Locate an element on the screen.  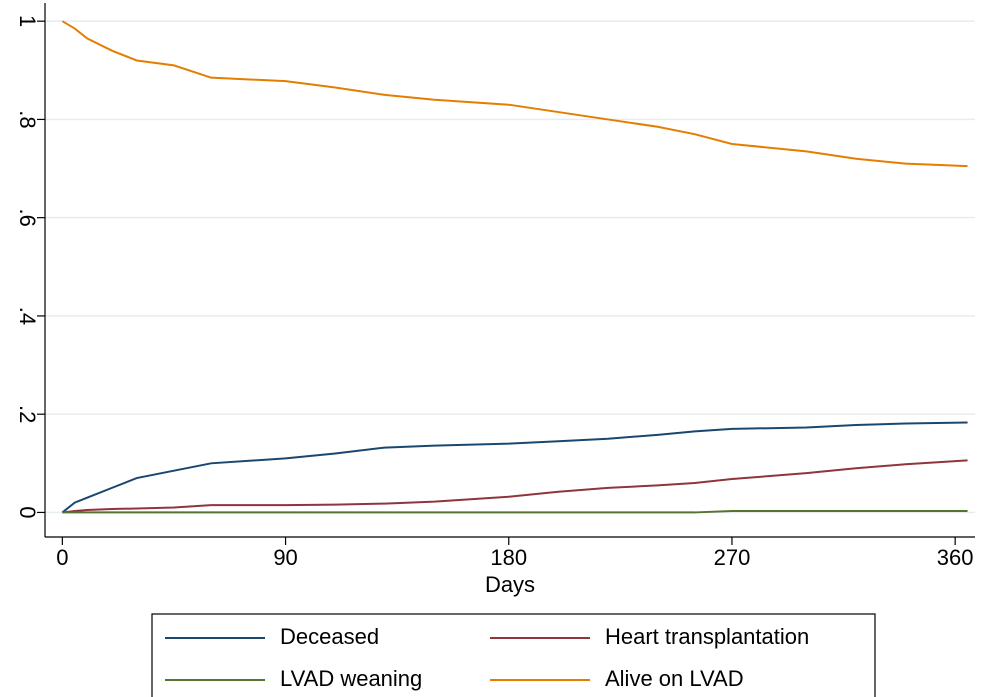
x-axis-label: Days is located at coordinates (510, 584).